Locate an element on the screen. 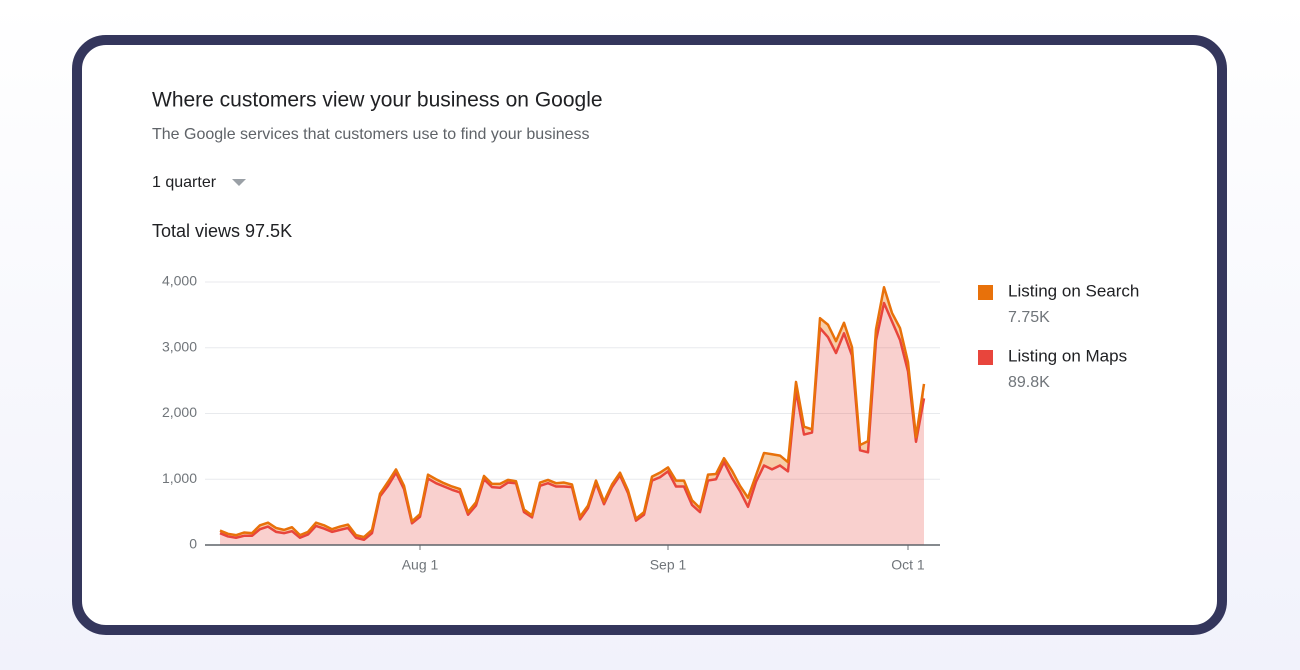  y-tick-label: 3,000 is located at coordinates (179, 346).